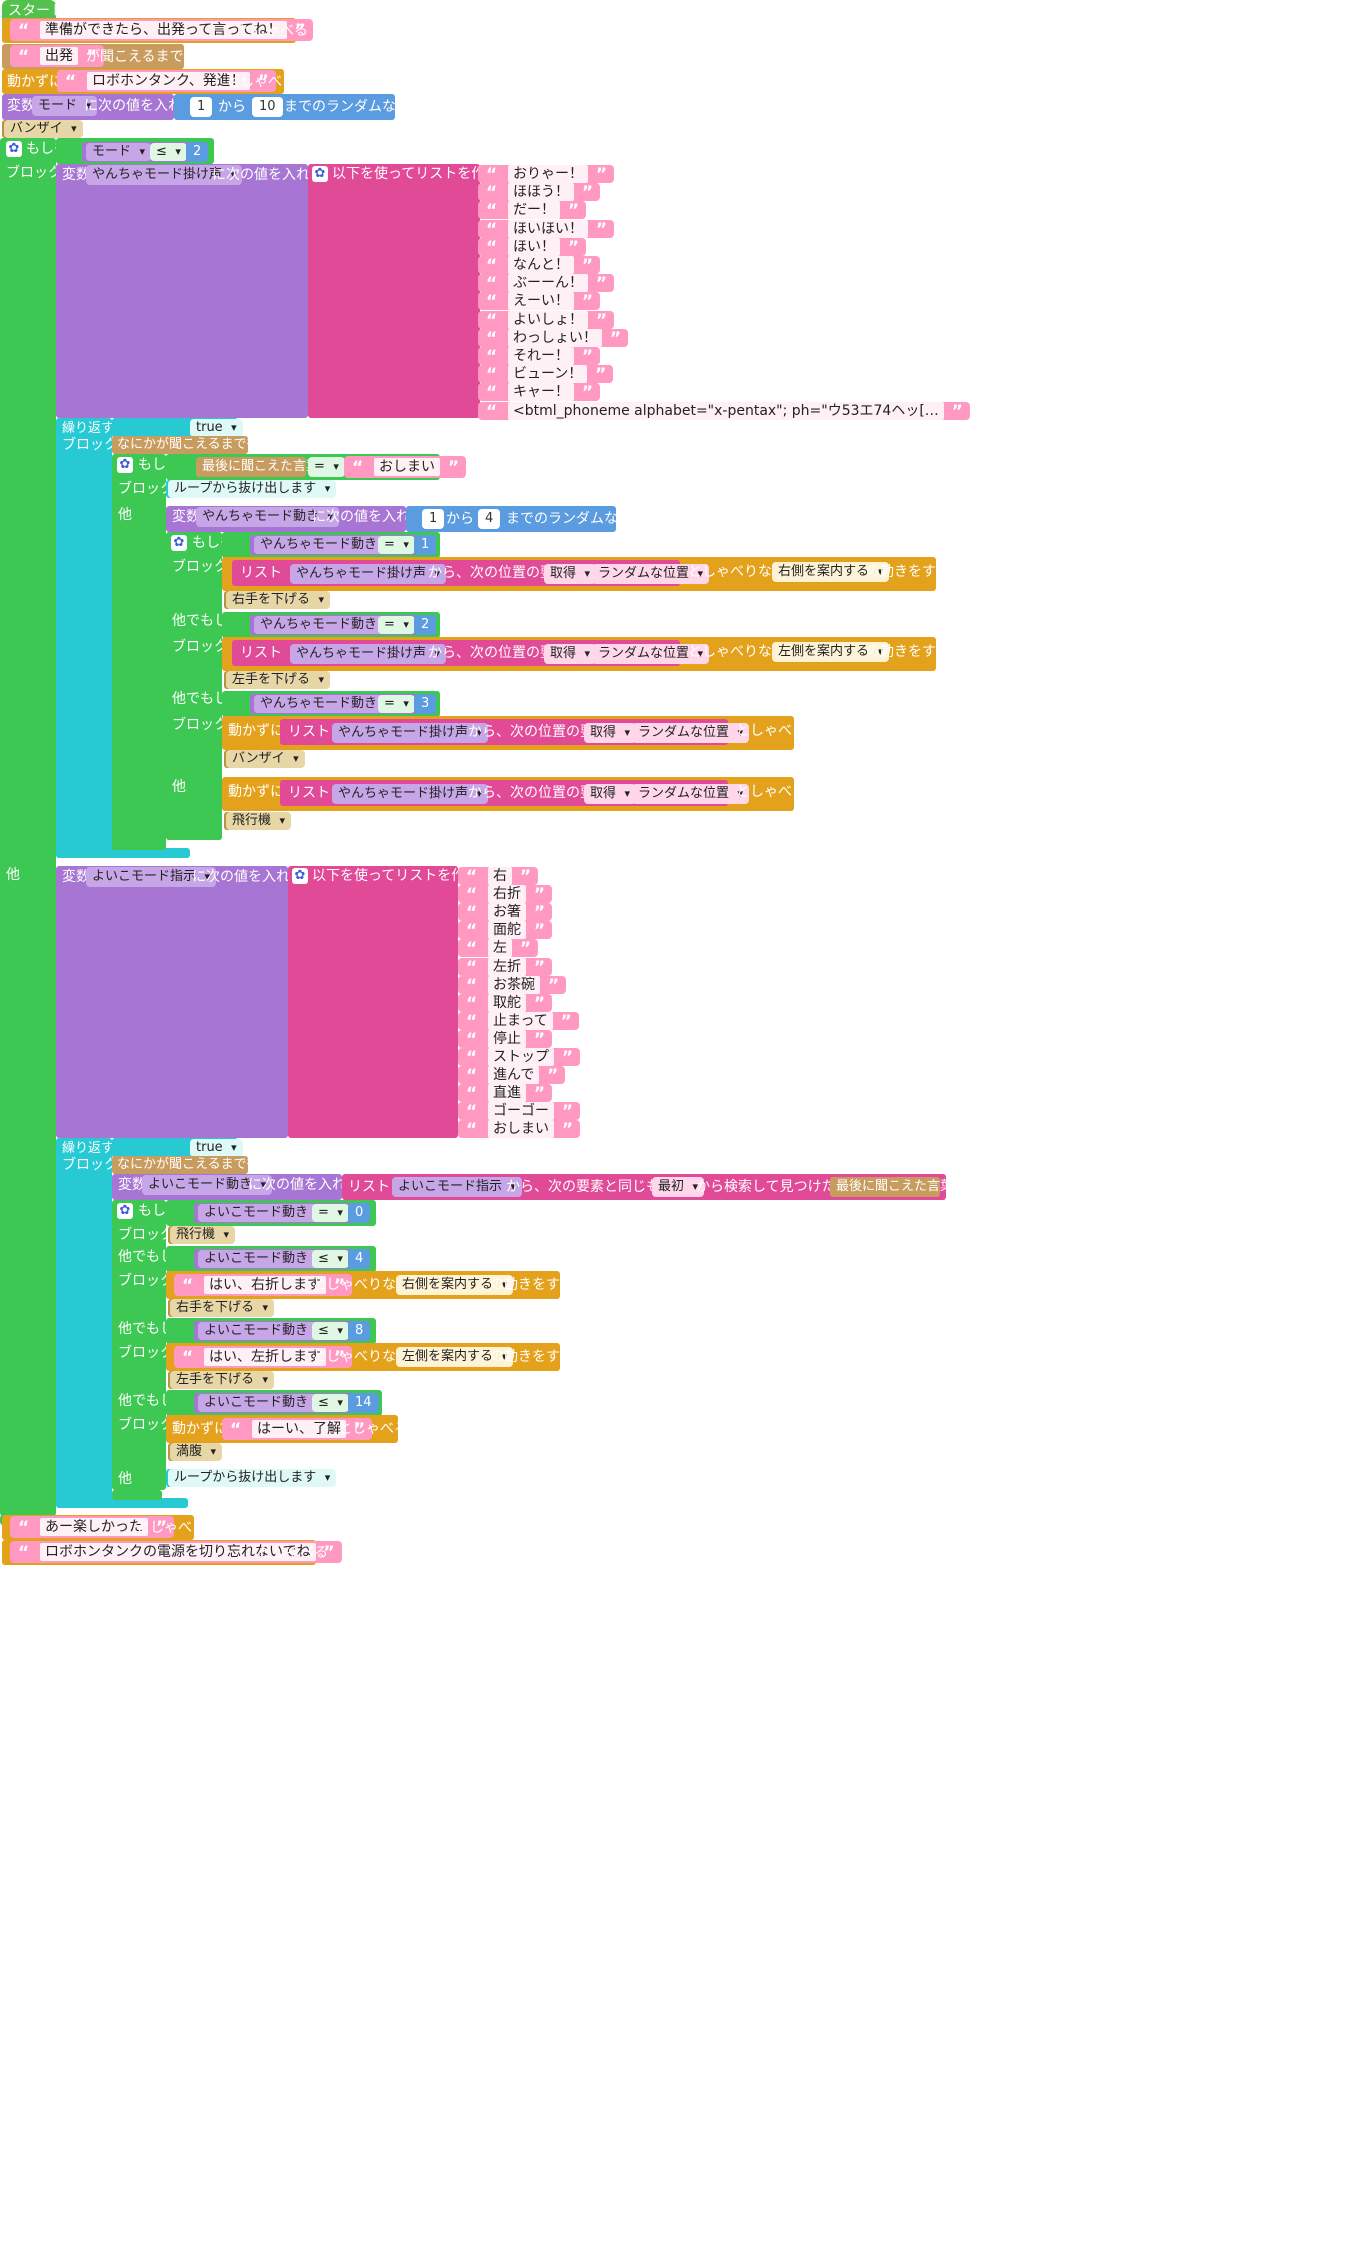  What do you see at coordinates (359, 1331) in the screenshot?
I see `number-input: 8` at bounding box center [359, 1331].